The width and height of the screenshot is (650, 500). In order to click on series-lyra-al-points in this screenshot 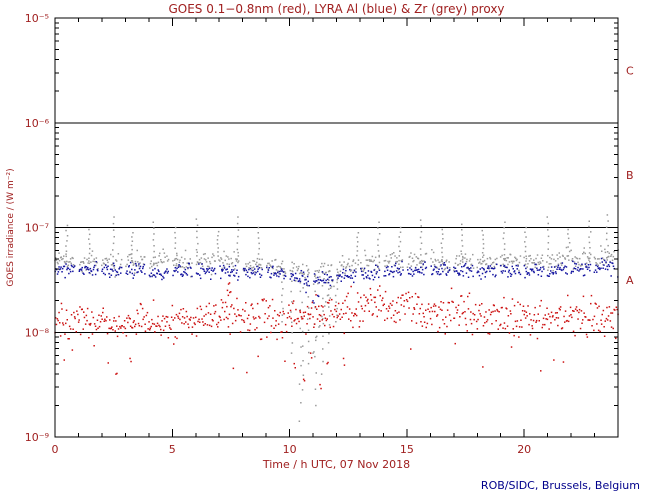, I will do `click(336, 280)`.